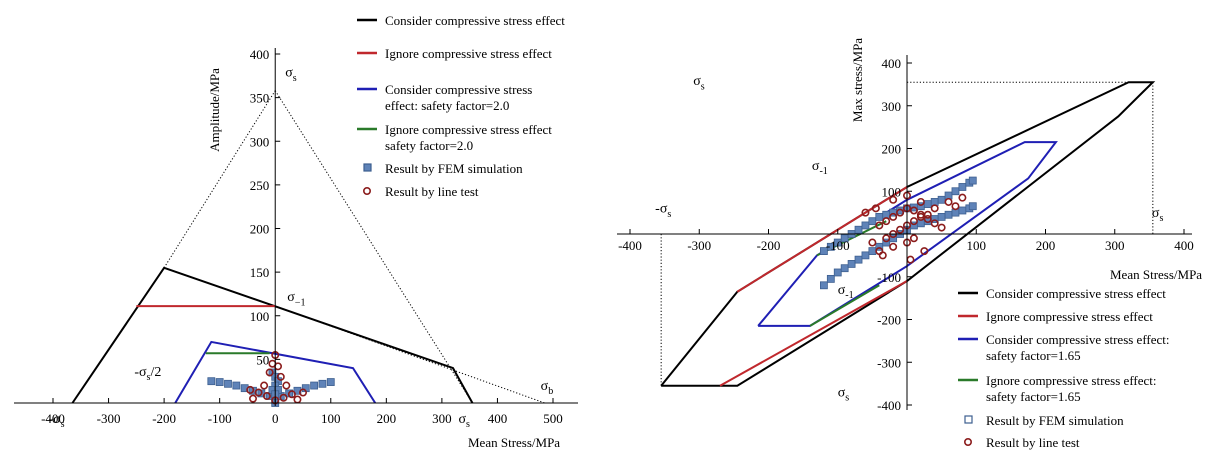 Image resolution: width=1223 pixels, height=466 pixels. What do you see at coordinates (373, 247) in the screenshot?
I see `dotted-line` at bounding box center [373, 247].